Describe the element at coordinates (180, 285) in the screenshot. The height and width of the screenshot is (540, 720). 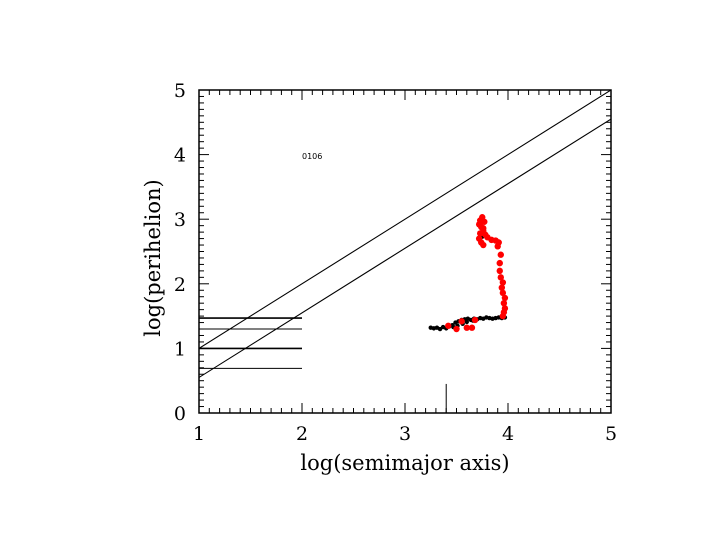
I see `y-tick-label: 2` at that location.